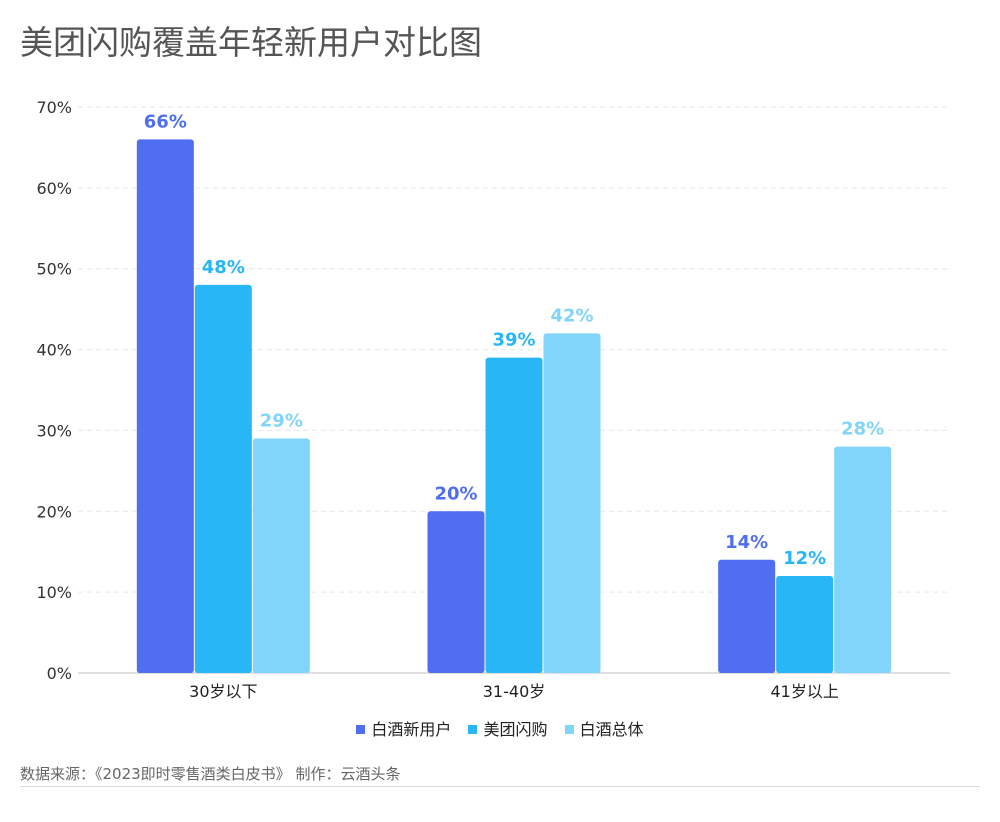 The image size is (1000, 822). Describe the element at coordinates (54, 390) in the screenshot. I see `y-axis-ticks: 0% 10% 20% 30% 40% 50% 60% 70%` at that location.